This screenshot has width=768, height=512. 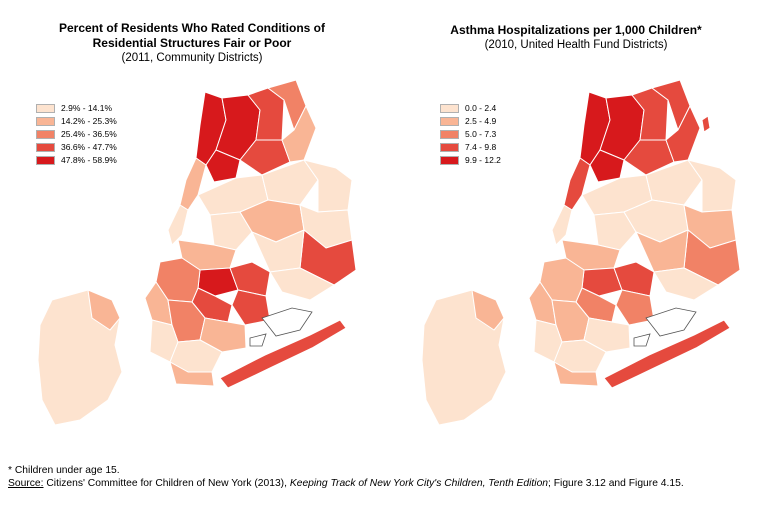 I want to click on bronx-city-island, so click(x=706, y=124).